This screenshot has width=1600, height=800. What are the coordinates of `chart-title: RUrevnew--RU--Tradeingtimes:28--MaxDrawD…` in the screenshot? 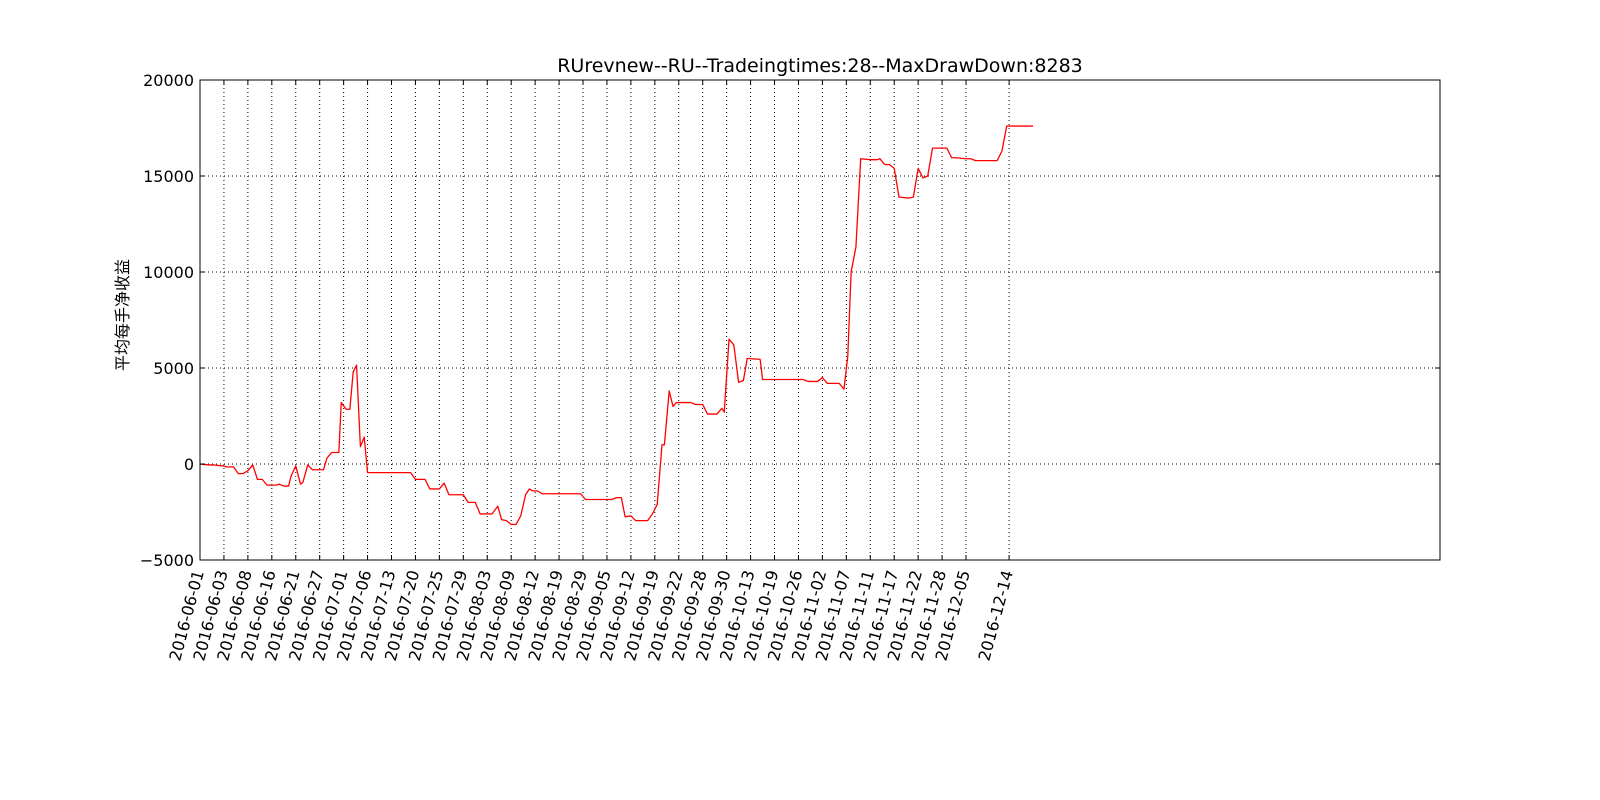 It's located at (820, 66).